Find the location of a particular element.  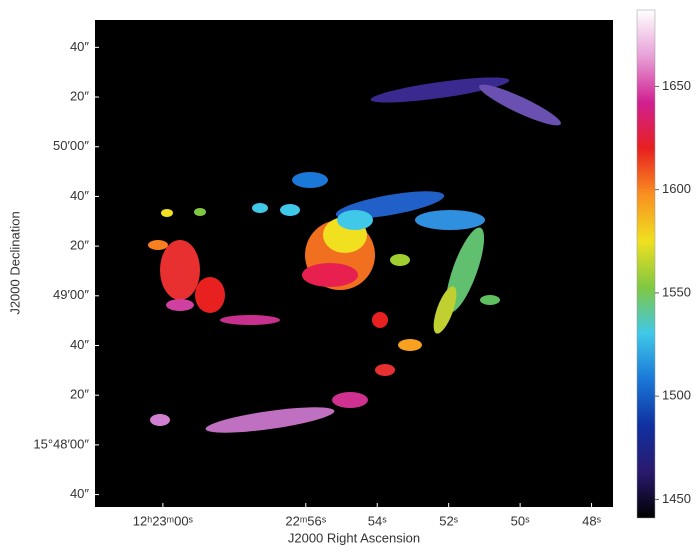

x-tick-label: 54ˢ is located at coordinates (377, 520).